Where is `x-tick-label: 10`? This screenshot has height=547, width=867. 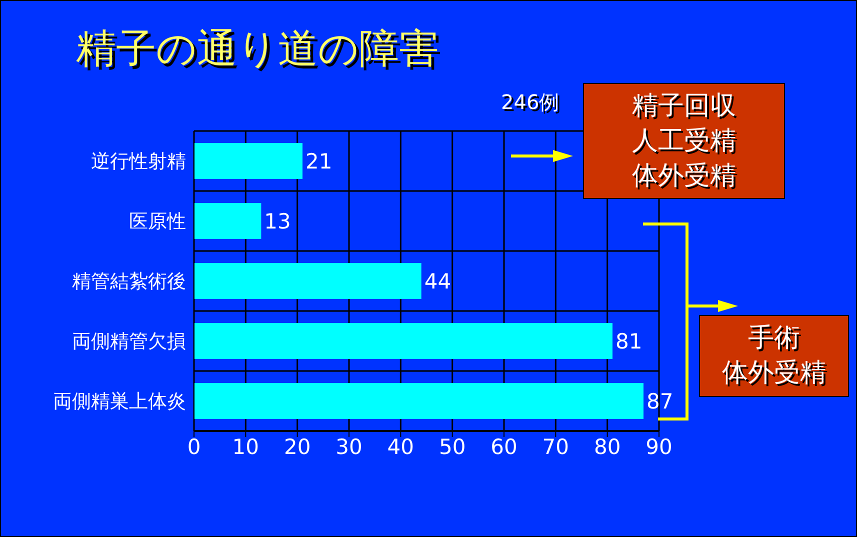 x-tick-label: 10 is located at coordinates (246, 446).